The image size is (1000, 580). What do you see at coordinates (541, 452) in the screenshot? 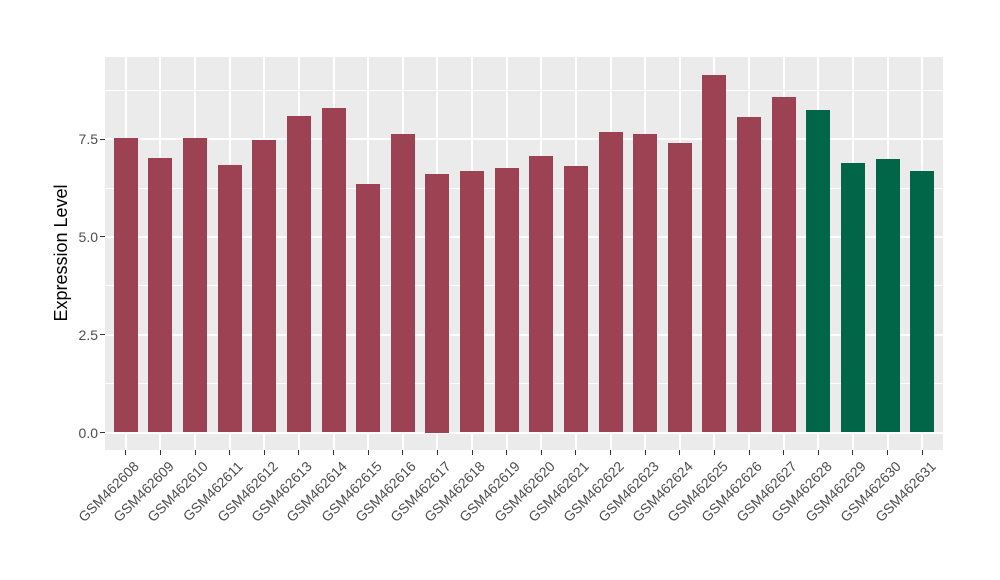
I see `x-tickmark-GSM462620` at bounding box center [541, 452].